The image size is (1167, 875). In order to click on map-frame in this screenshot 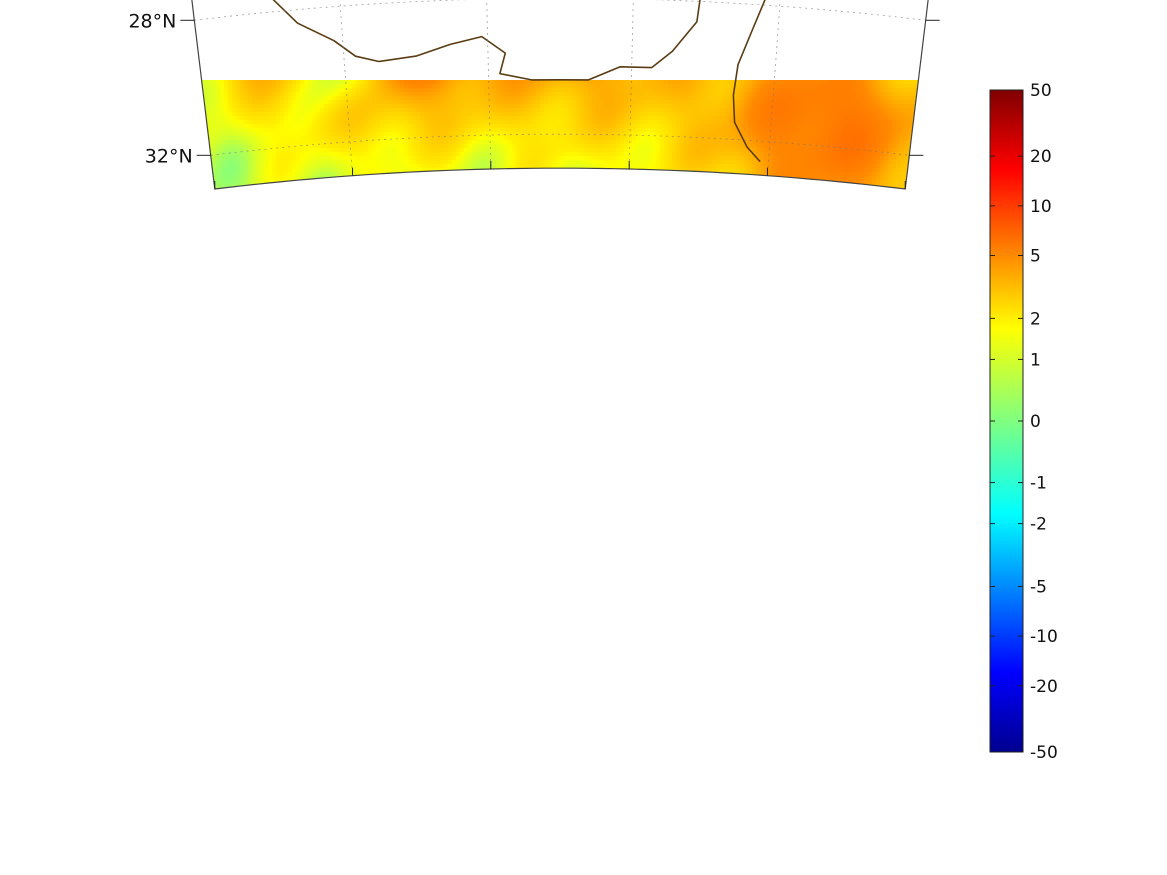, I will do `click(560, 95)`.